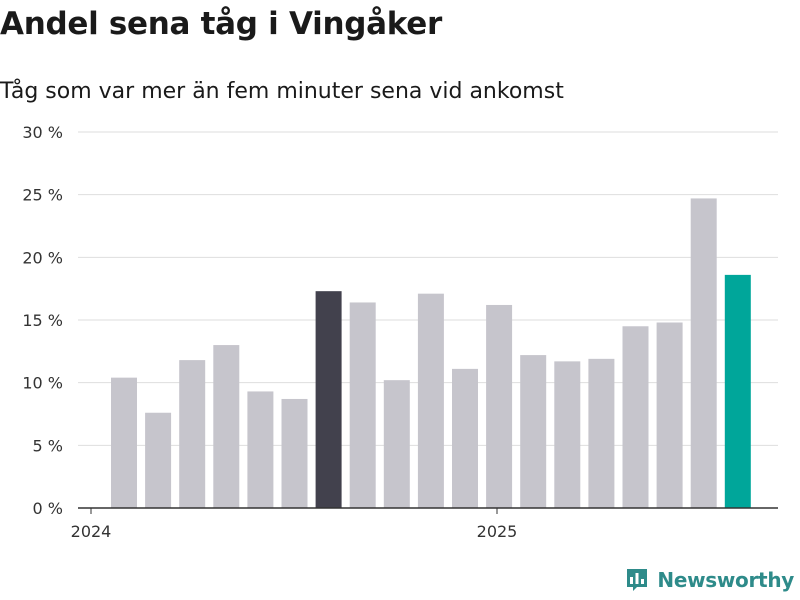 The image size is (800, 600). I want to click on newsworthy-logo: Newsworthy, so click(709, 580).